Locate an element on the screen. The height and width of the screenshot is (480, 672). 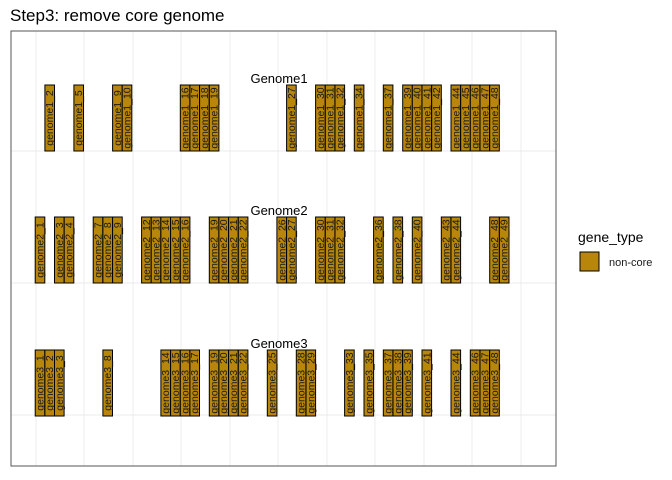
gene-label: genome3_33 is located at coordinates (350, 382).